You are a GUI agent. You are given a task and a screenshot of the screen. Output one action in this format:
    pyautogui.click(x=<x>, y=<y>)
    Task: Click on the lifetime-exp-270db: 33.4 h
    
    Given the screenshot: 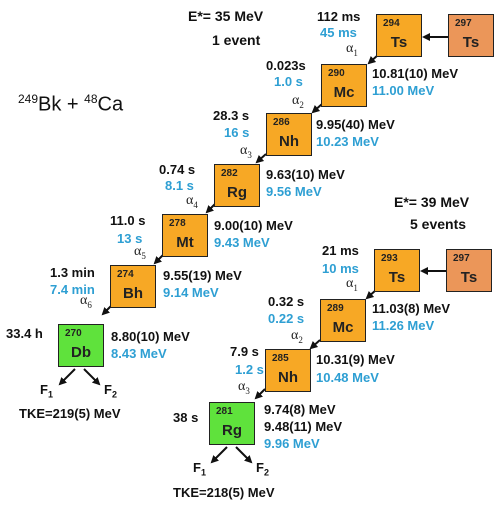 What is the action you would take?
    pyautogui.click(x=24, y=333)
    